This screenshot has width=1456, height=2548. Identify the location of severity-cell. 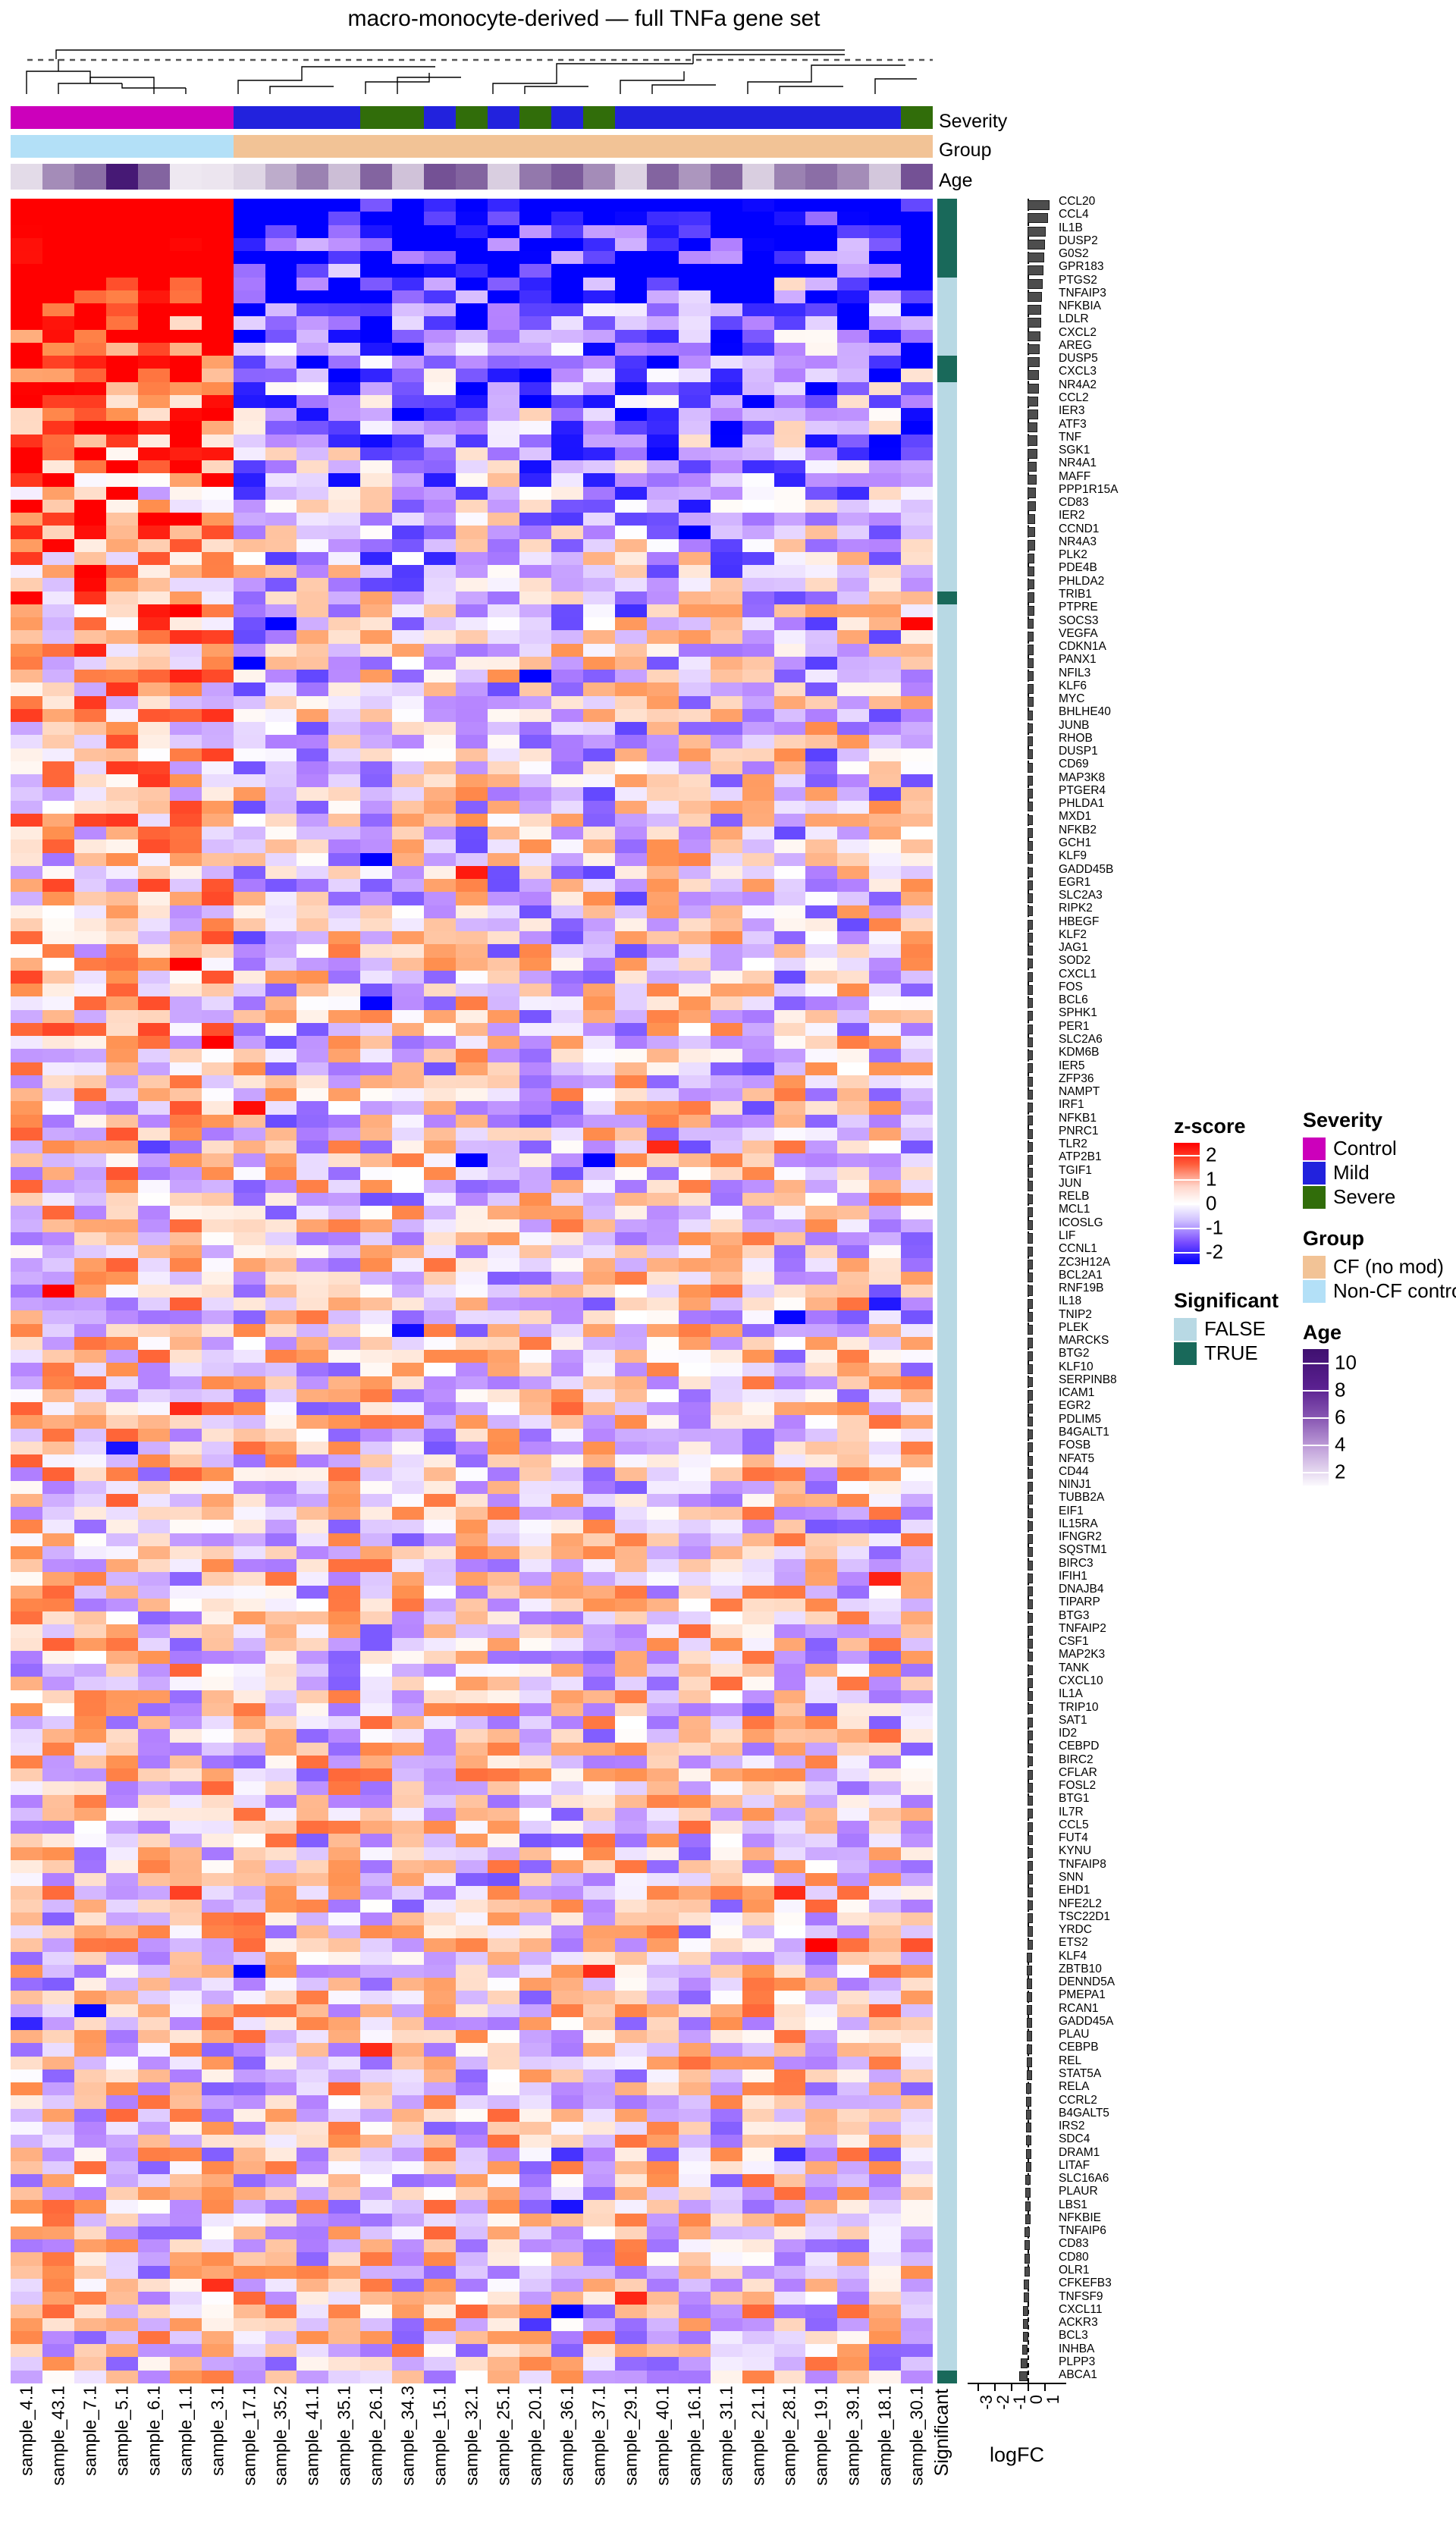
(472, 117).